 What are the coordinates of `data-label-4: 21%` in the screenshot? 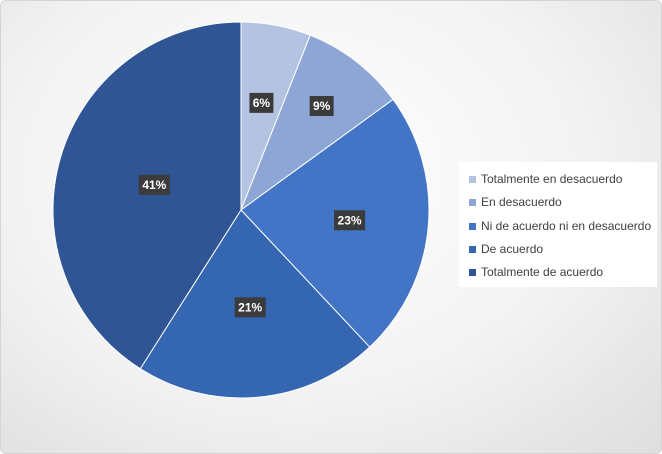 It's located at (250, 307).